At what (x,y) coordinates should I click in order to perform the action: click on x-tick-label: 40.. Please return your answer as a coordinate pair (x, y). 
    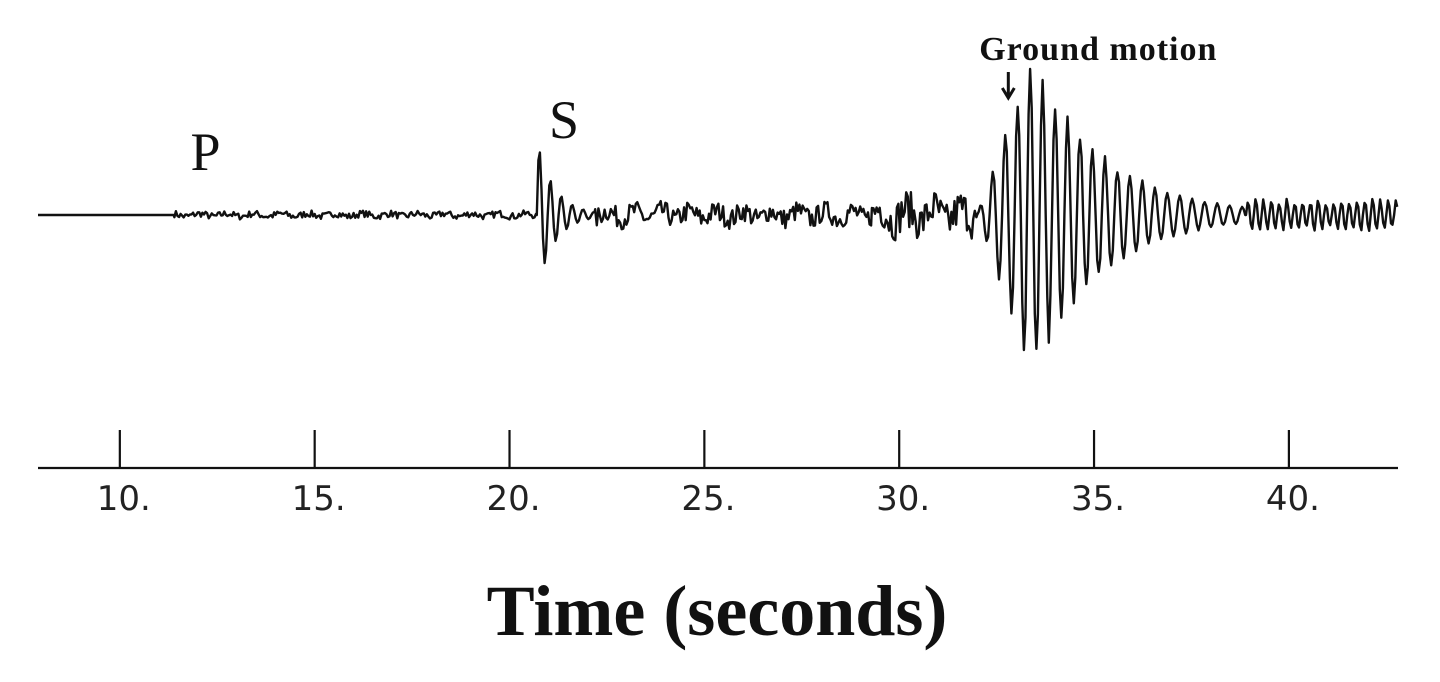
    Looking at the image, I should click on (1293, 499).